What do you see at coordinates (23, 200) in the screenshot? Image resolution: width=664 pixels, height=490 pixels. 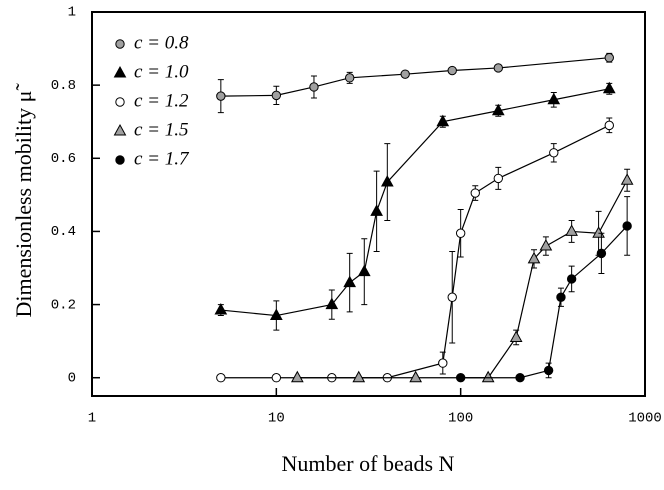 I see `y-axis-label: Dimensionless mobility μ̃` at bounding box center [23, 200].